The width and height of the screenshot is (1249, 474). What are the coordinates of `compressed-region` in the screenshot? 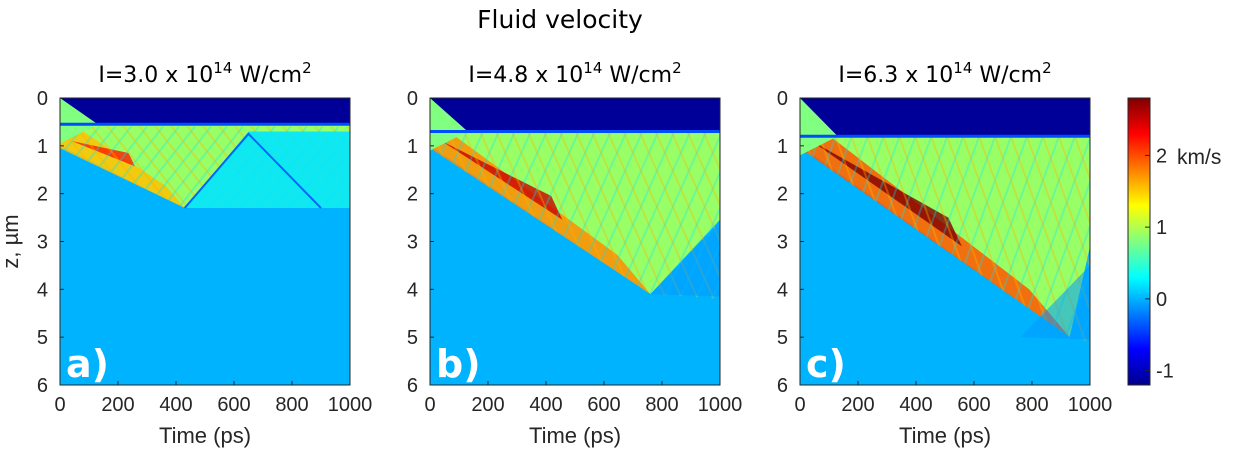 It's located at (575, 196).